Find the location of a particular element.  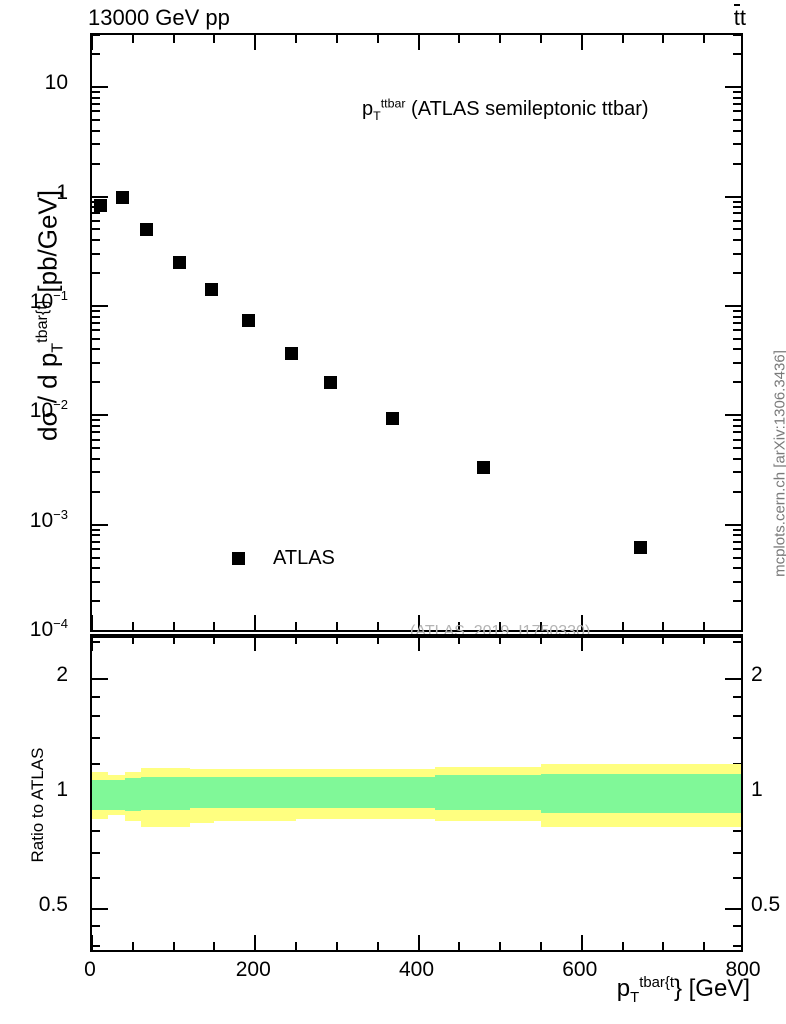

plot-title: pTttbar (ATLAS semileptonic ttbar) is located at coordinates (505, 109).